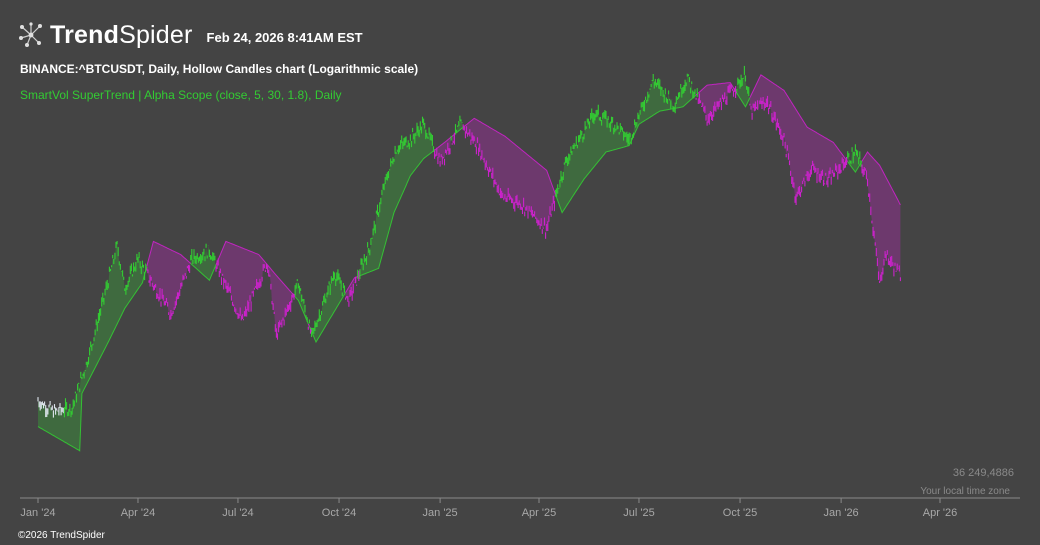 The width and height of the screenshot is (1040, 545). What do you see at coordinates (539, 513) in the screenshot?
I see `x-tick-label: Apr '25` at bounding box center [539, 513].